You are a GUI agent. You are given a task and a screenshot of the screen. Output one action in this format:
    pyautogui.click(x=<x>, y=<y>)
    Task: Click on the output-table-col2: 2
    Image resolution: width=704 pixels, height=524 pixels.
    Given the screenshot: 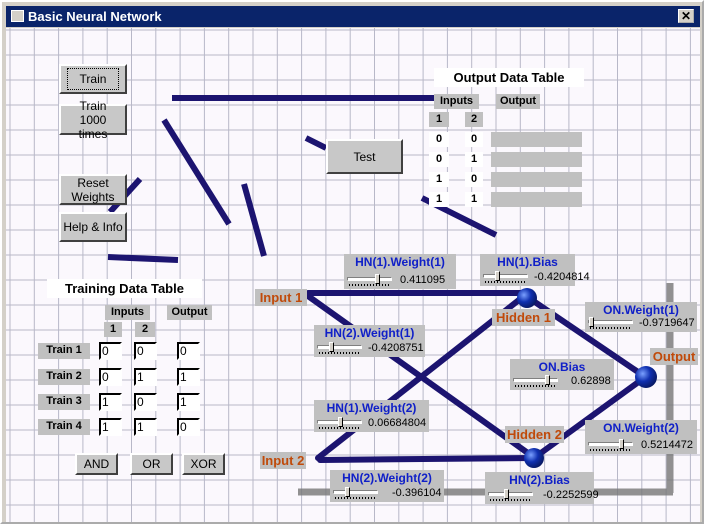 What is the action you would take?
    pyautogui.click(x=474, y=119)
    